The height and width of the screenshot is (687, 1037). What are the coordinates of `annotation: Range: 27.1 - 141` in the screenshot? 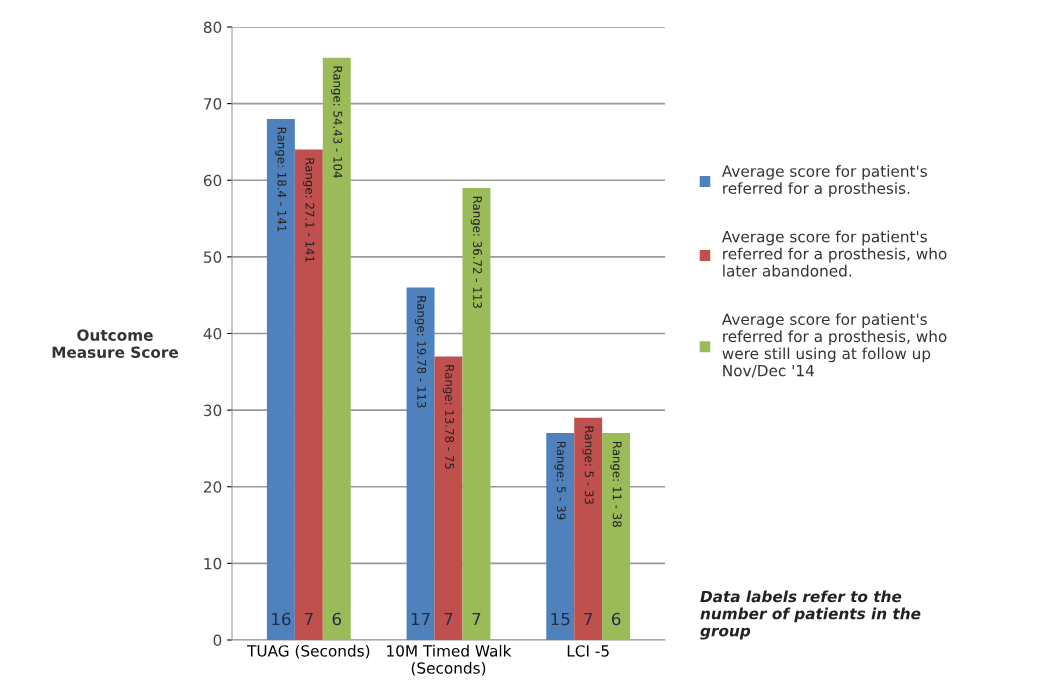 It's located at (309, 210).